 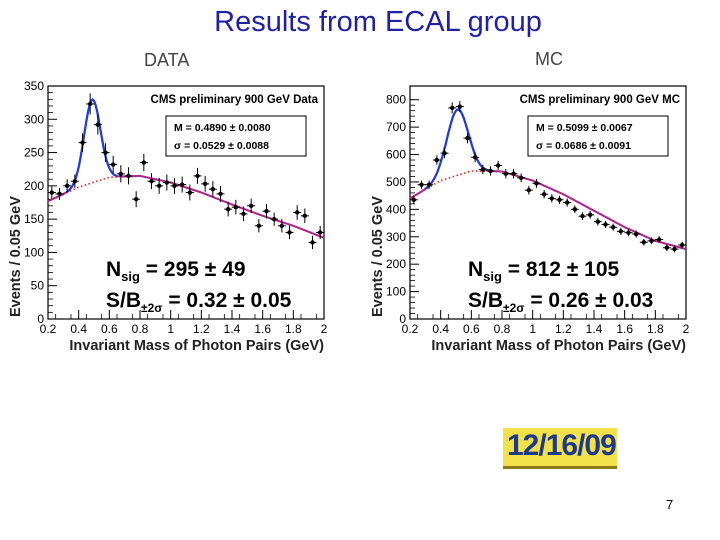 I want to click on y-axis-label: Events / 0.05 GeV, so click(x=16, y=256).